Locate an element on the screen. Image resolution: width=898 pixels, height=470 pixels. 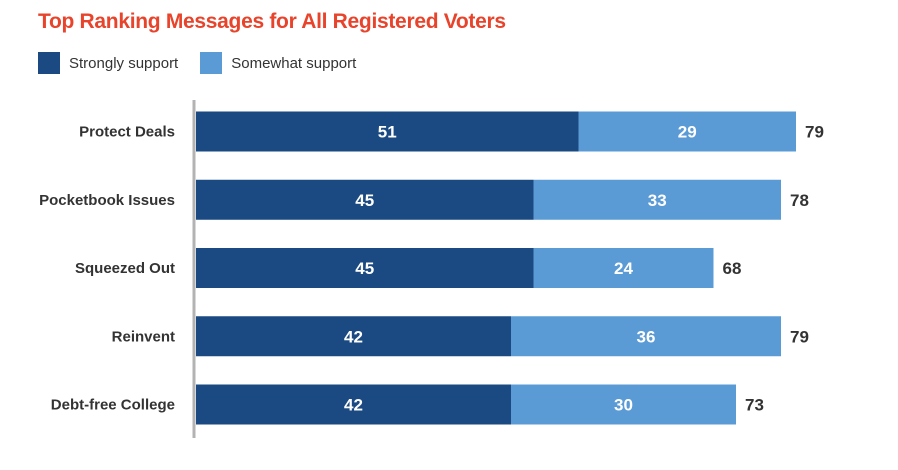
bar-strongly-support-protect-deals is located at coordinates (387, 131).